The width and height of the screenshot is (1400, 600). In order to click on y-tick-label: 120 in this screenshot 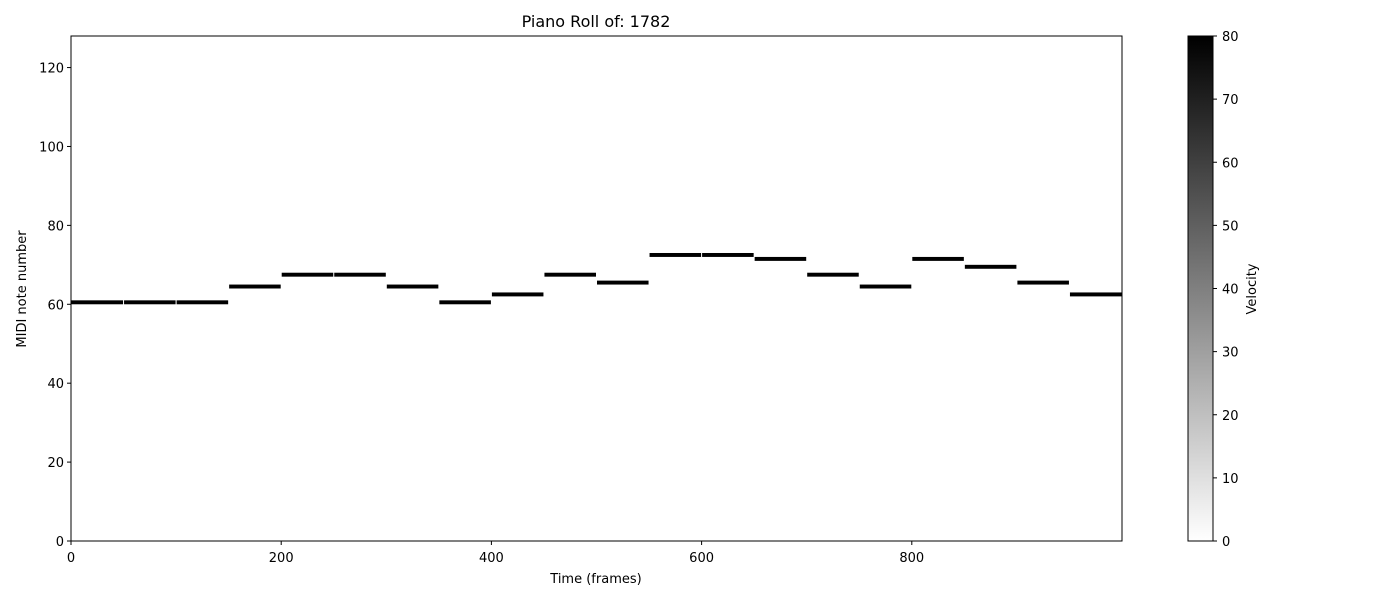, I will do `click(51, 69)`.